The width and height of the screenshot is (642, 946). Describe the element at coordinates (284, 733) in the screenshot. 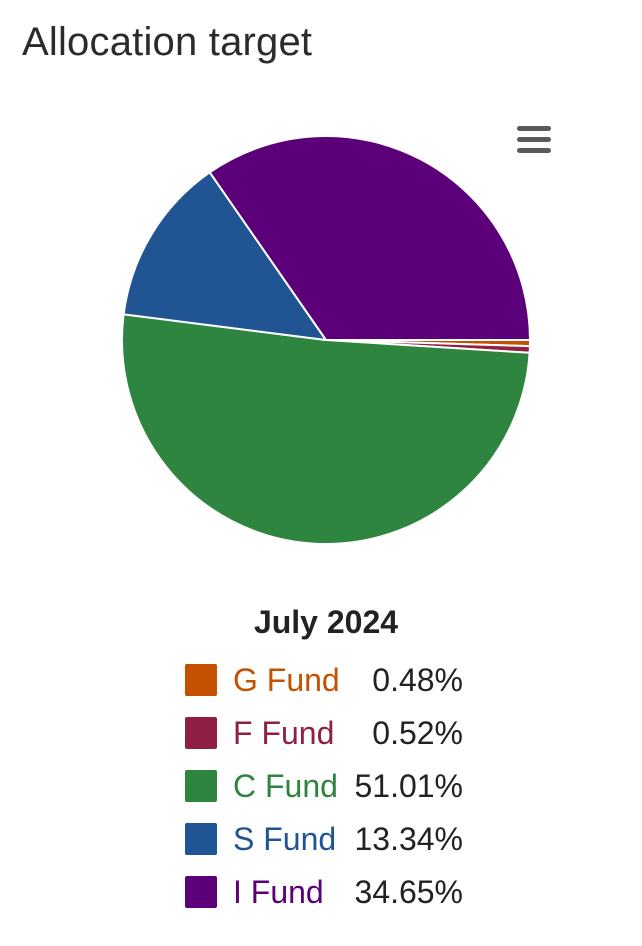

I see `legend-label: F Fund` at that location.